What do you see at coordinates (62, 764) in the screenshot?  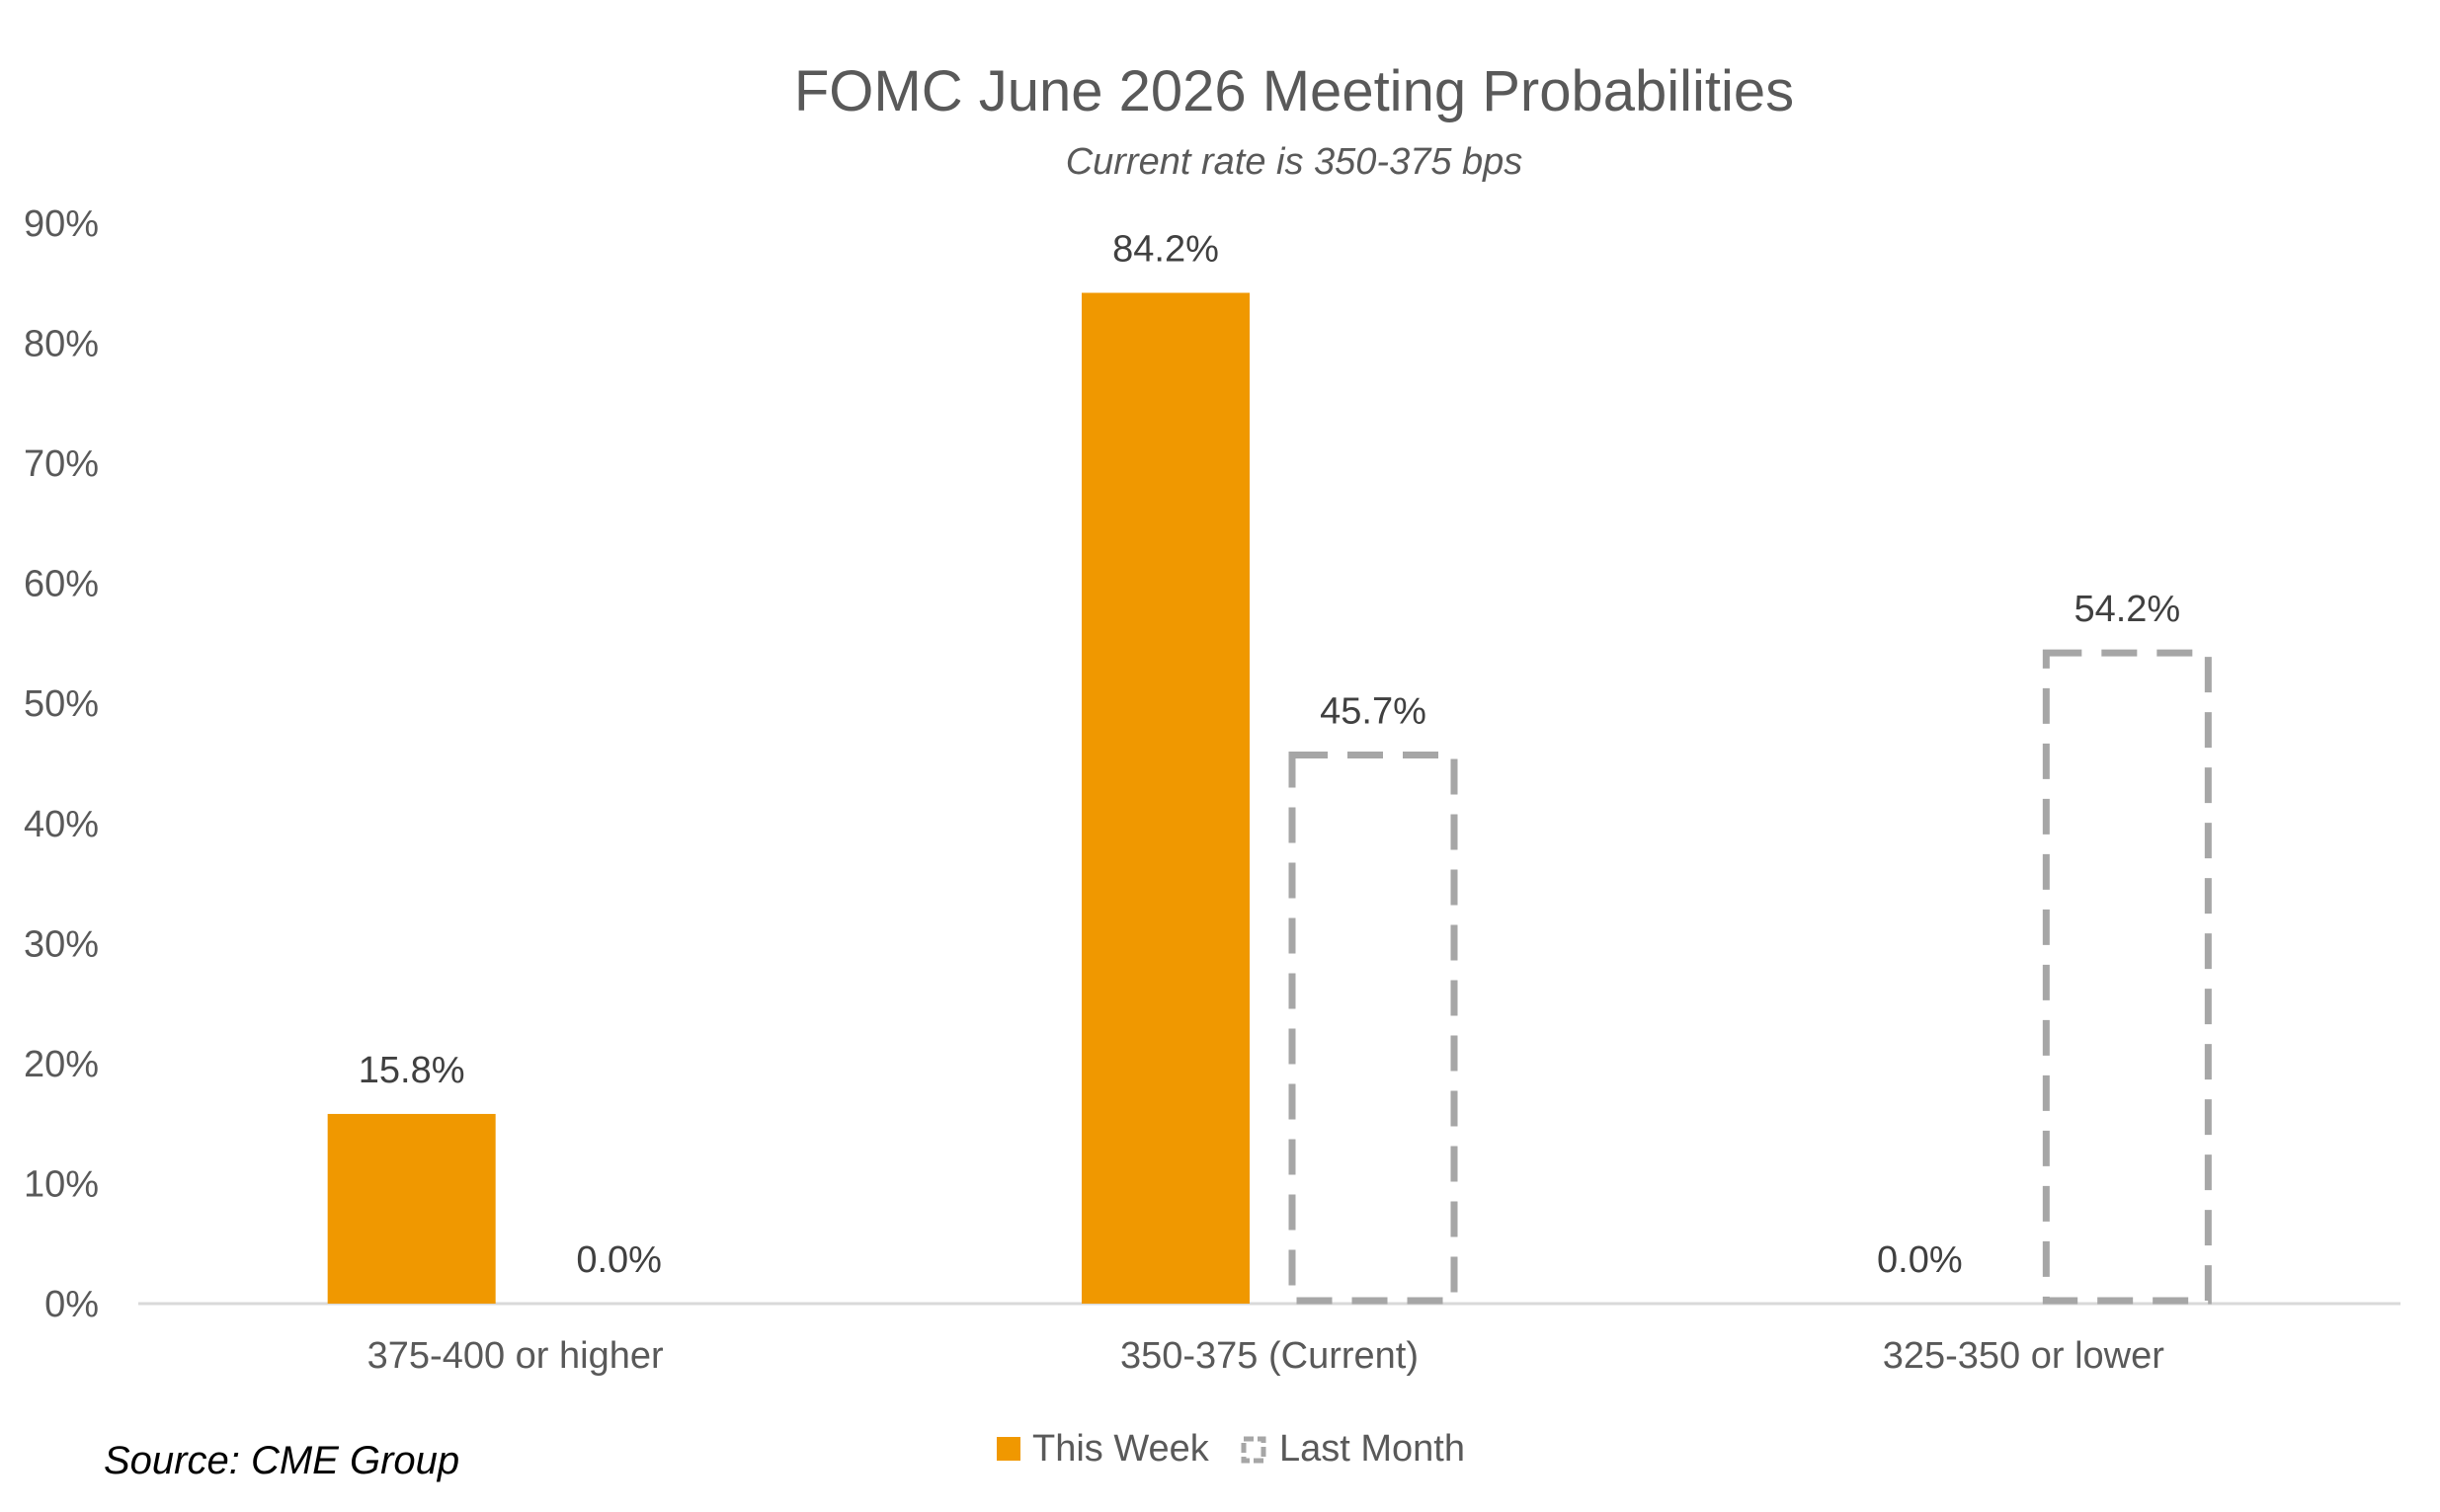 I see `y-axis: 0% 10% 20% 30% 40% 50% 60% 70% 80% 90%` at bounding box center [62, 764].